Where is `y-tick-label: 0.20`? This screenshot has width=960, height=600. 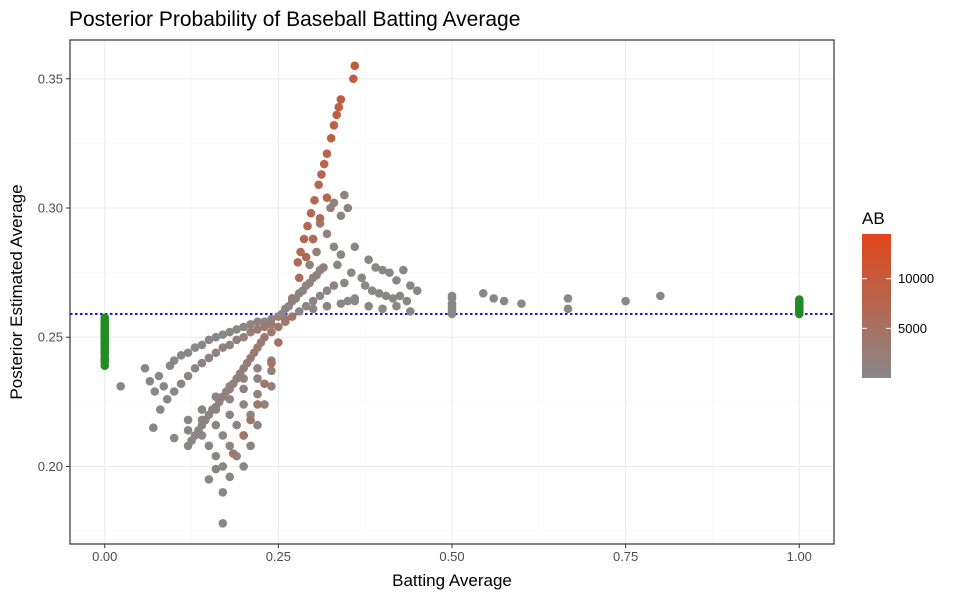
y-tick-label: 0.20 is located at coordinates (50, 466).